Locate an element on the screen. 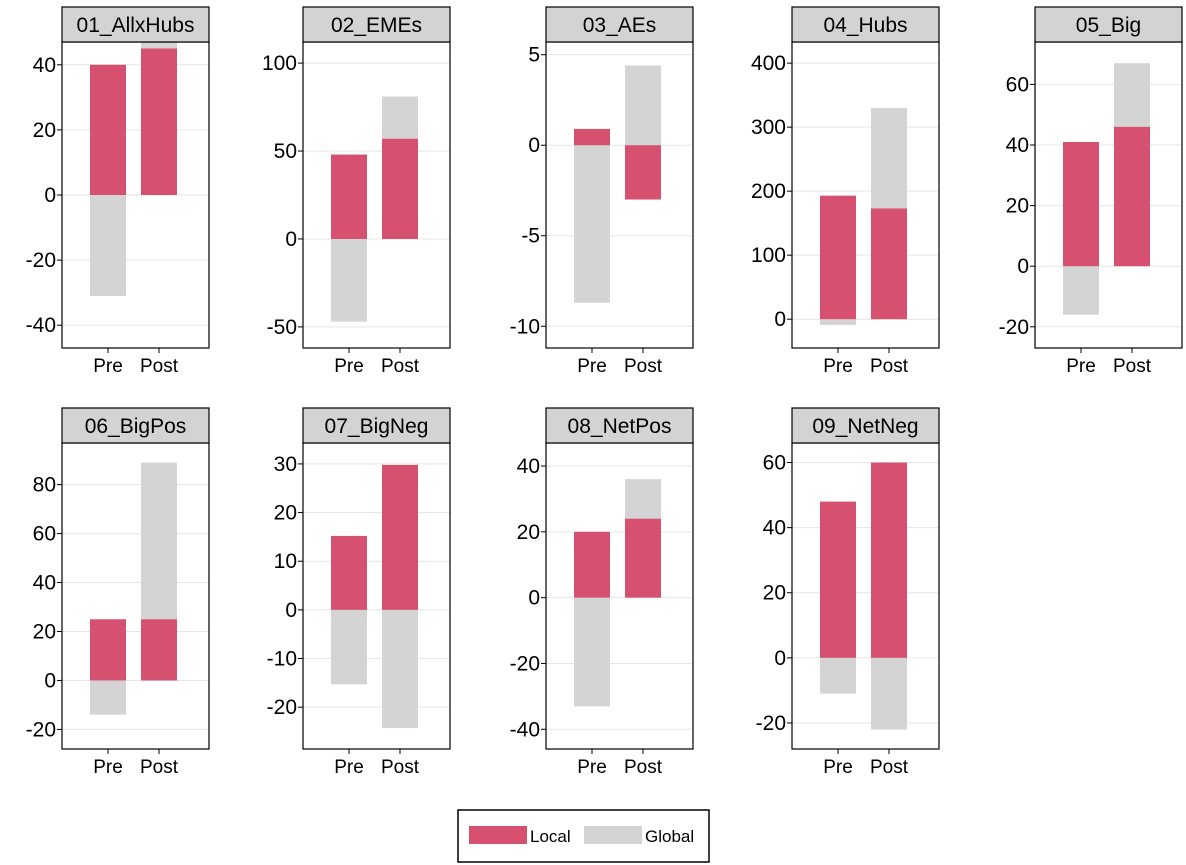  panel-8: Pre Post -40 -20 0 20 40 08_NetPos is located at coordinates (602, 592).